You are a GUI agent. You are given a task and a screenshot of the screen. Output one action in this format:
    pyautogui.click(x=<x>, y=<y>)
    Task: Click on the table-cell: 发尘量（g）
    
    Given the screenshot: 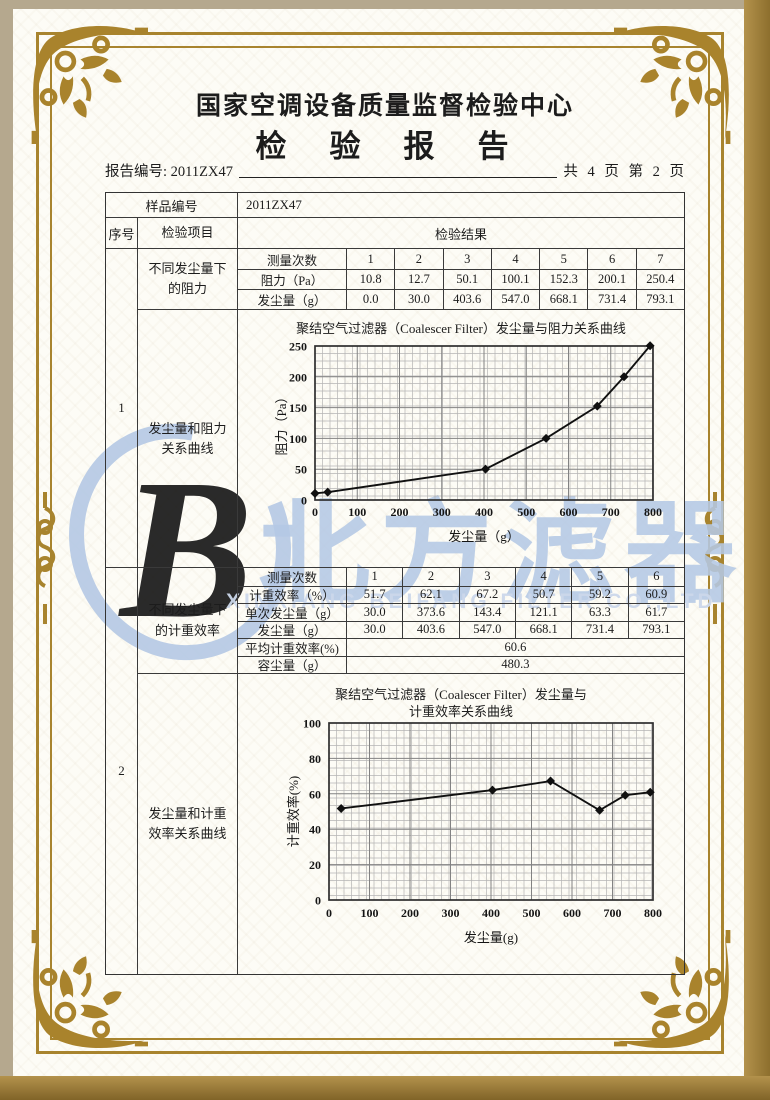 What is the action you would take?
    pyautogui.click(x=292, y=299)
    